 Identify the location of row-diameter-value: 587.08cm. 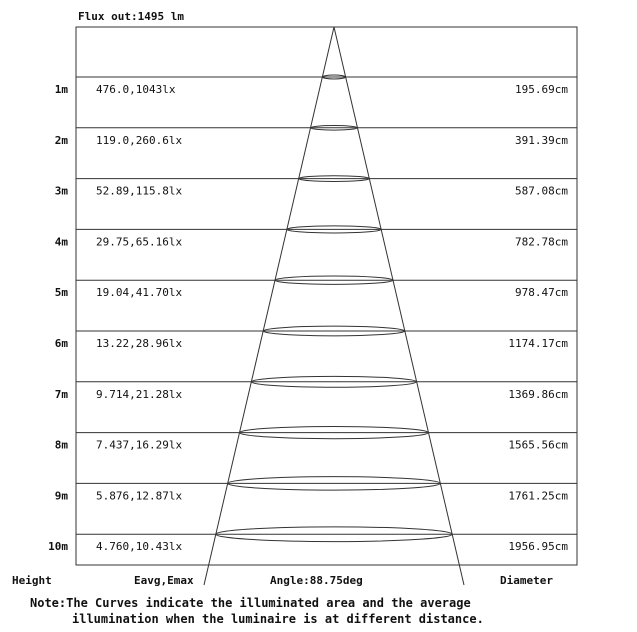
(541, 191).